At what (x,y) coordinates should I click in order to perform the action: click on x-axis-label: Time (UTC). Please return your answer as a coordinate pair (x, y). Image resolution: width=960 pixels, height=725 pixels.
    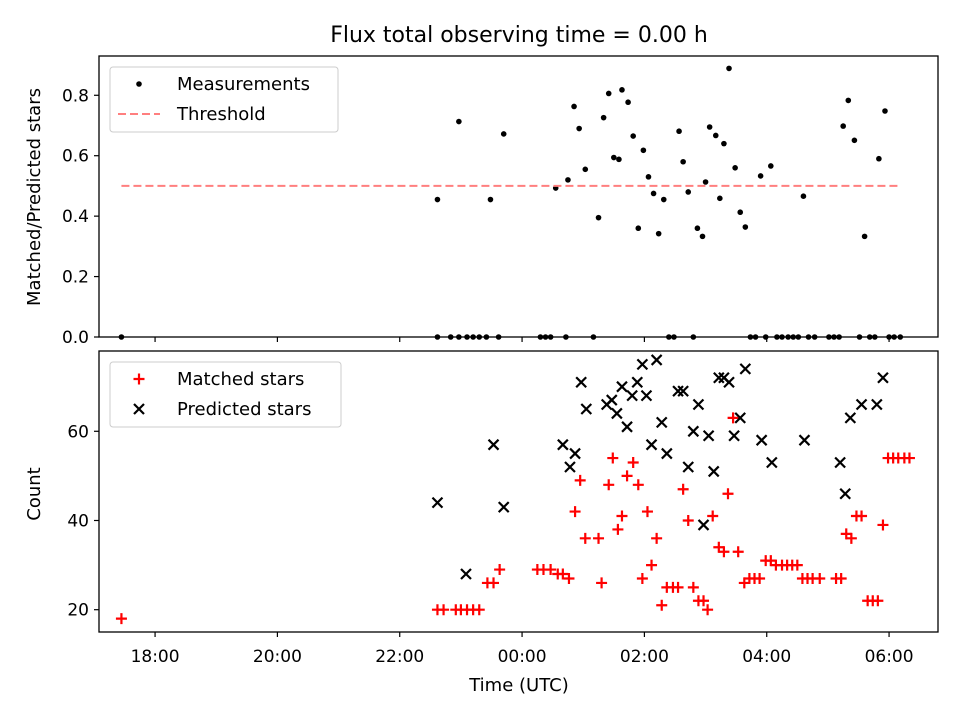
    Looking at the image, I should click on (518, 685).